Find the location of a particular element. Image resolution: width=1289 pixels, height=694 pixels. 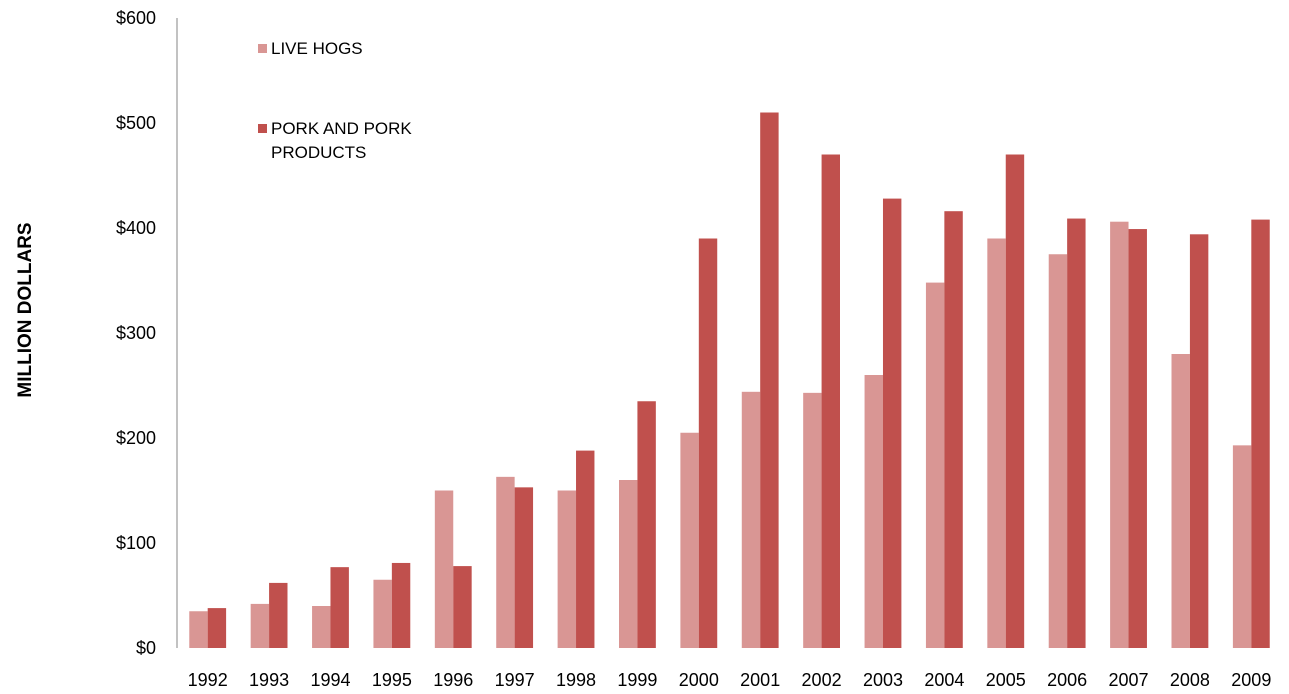

x-tick-label: 1992 is located at coordinates (208, 680).